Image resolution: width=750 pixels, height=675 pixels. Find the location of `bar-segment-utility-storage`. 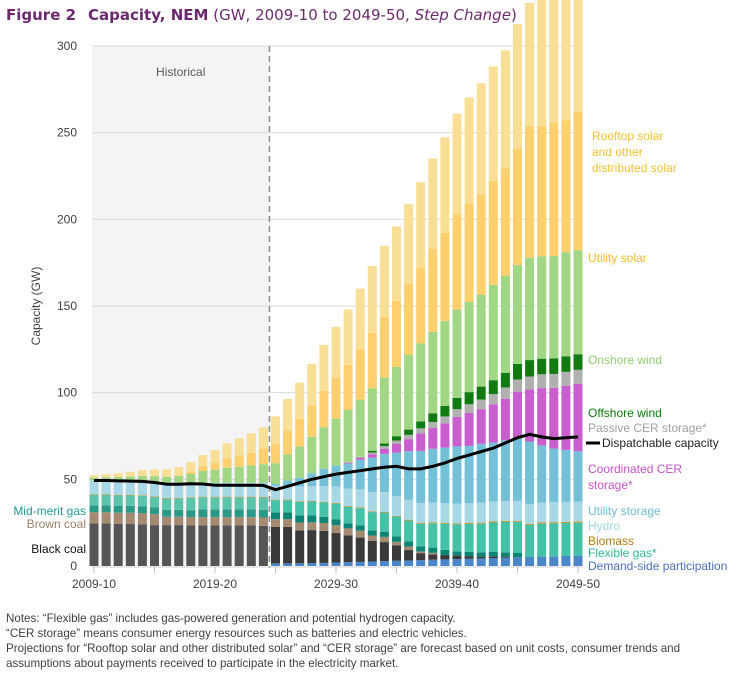

bar-segment-utility-storage is located at coordinates (360, 474).